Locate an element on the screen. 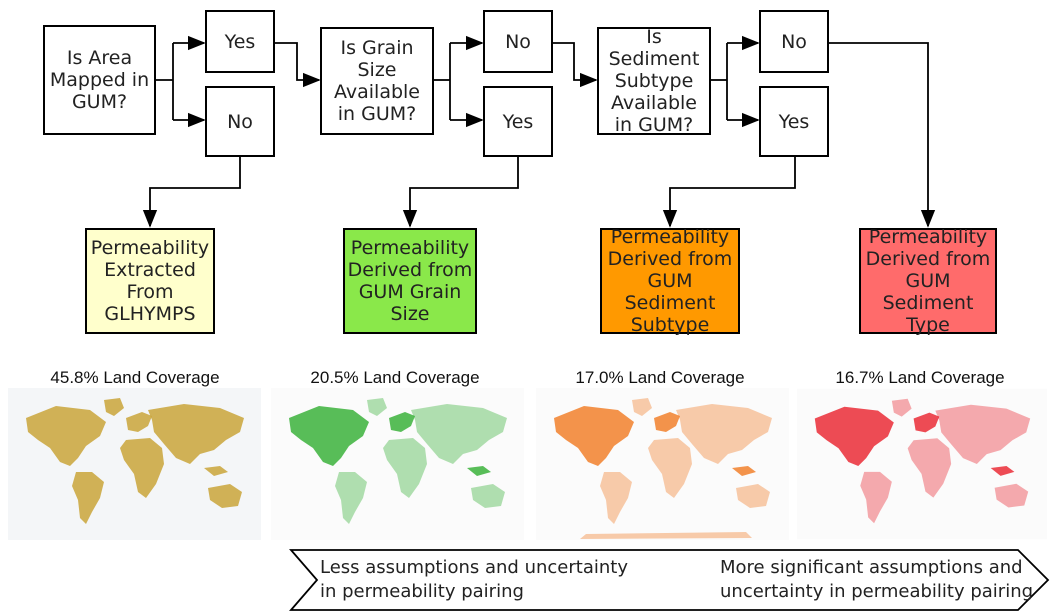  world-map-sediment-type is located at coordinates (922, 464).